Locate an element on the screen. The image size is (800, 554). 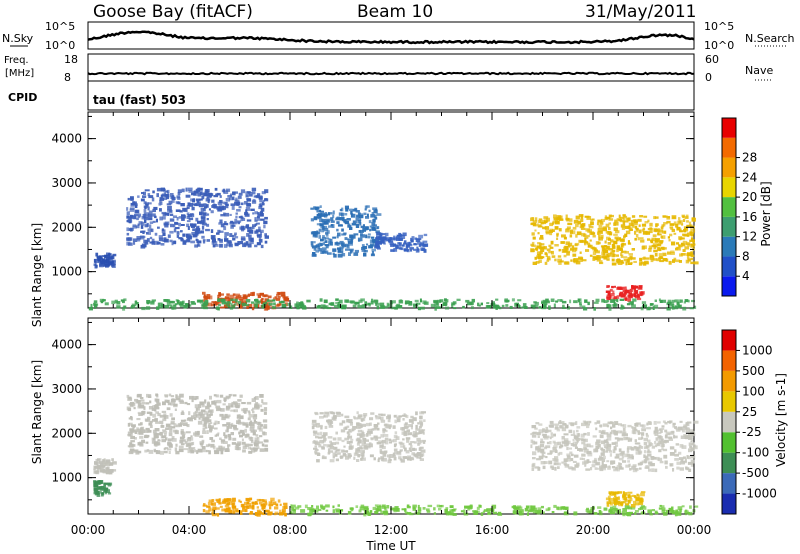
colorbar-tick-label: 28 is located at coordinates (749, 158).